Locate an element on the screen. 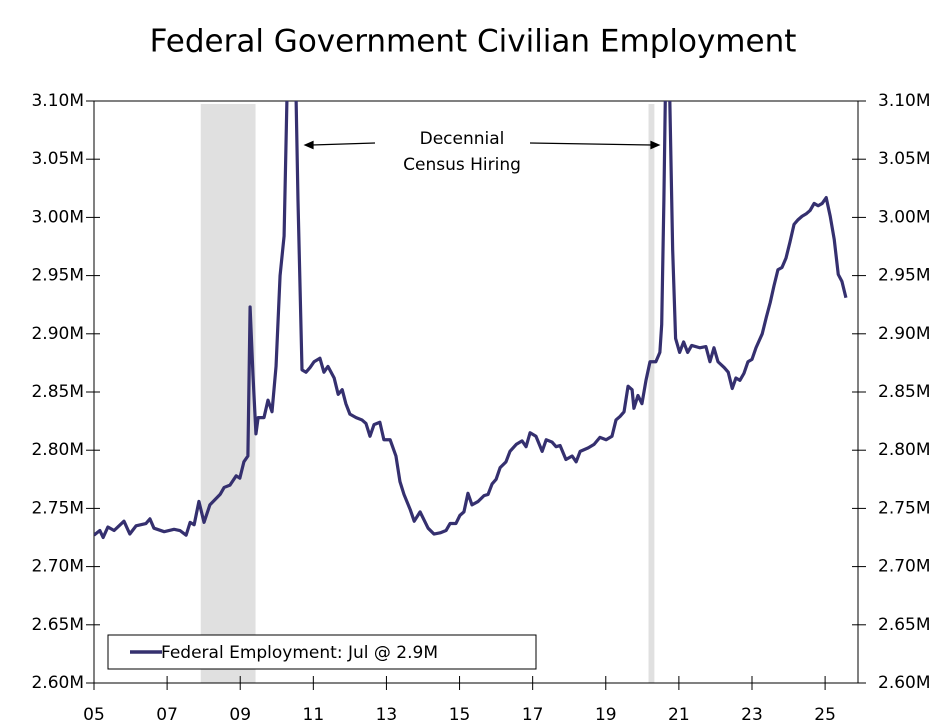 The image size is (947, 726). y-tick-label: 2.70M is located at coordinates (57, 567).